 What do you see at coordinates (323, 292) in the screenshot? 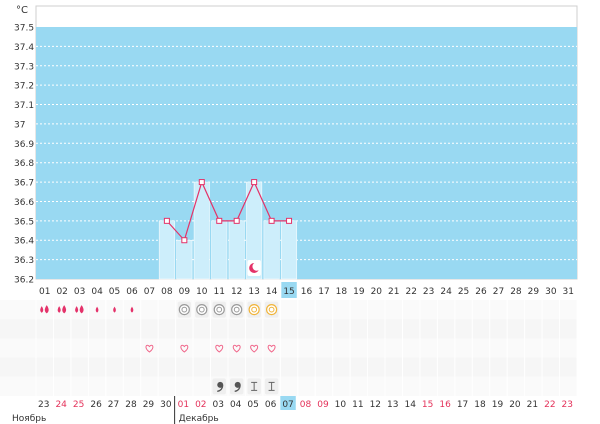
I see `x-tick-label: 17` at bounding box center [323, 292].